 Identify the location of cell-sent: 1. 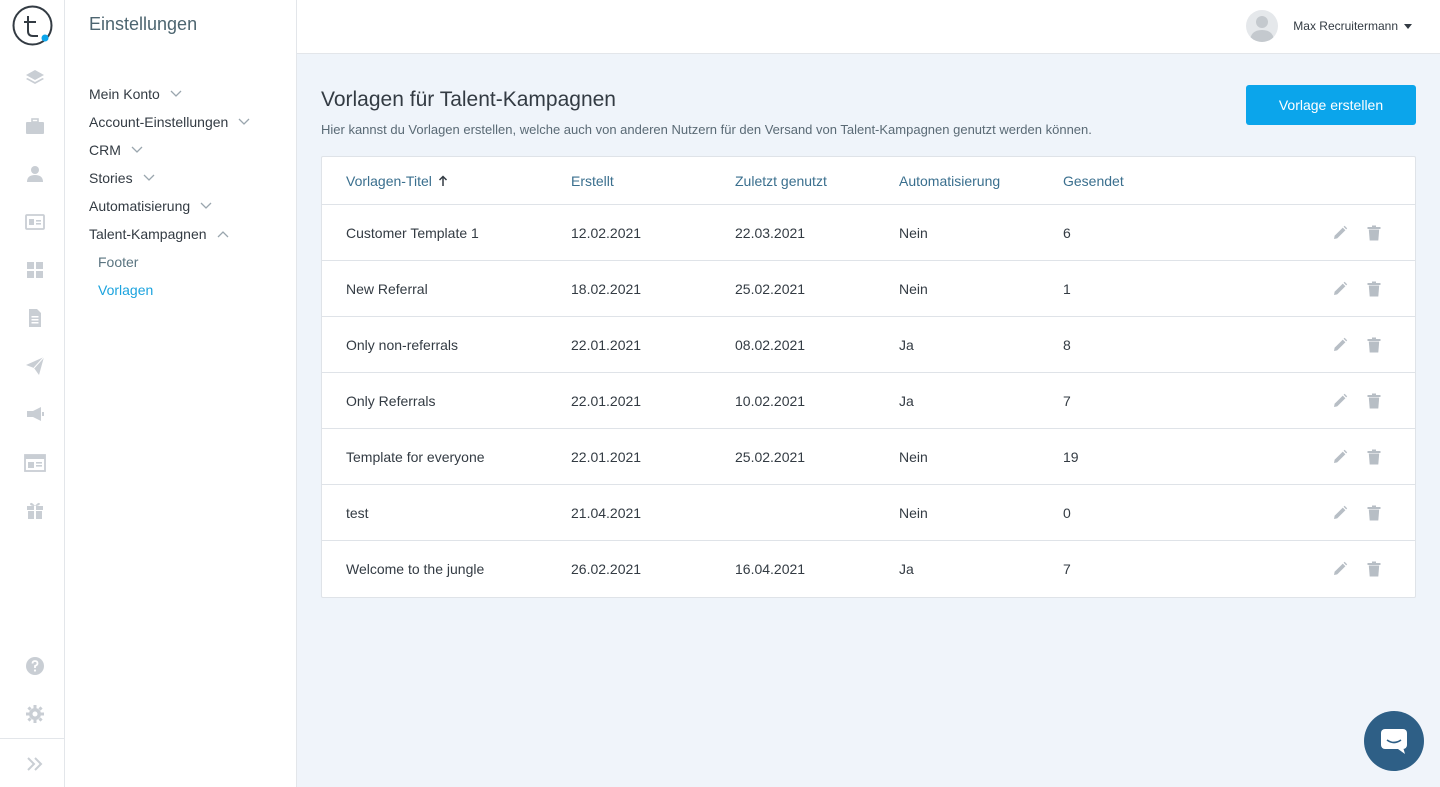
(1067, 288).